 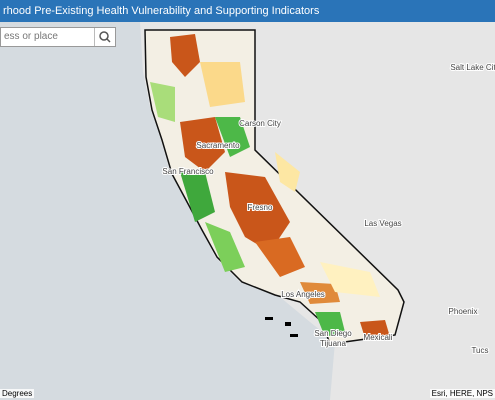 What do you see at coordinates (382, 223) in the screenshot?
I see `place-label: Las Vegas` at bounding box center [382, 223].